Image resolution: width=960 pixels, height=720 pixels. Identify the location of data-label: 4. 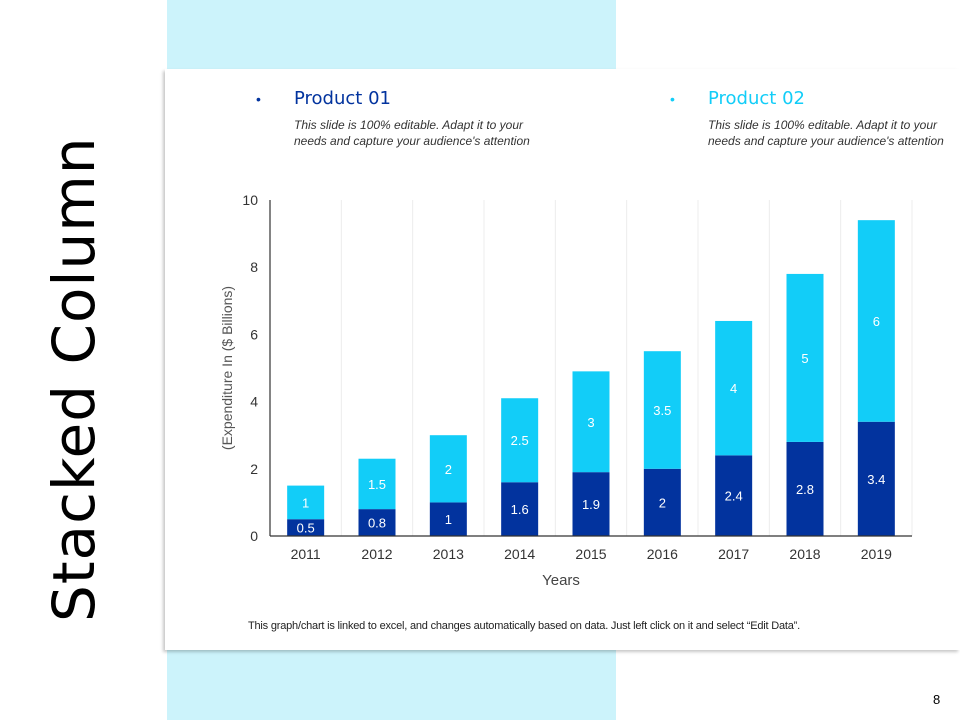
(733, 388).